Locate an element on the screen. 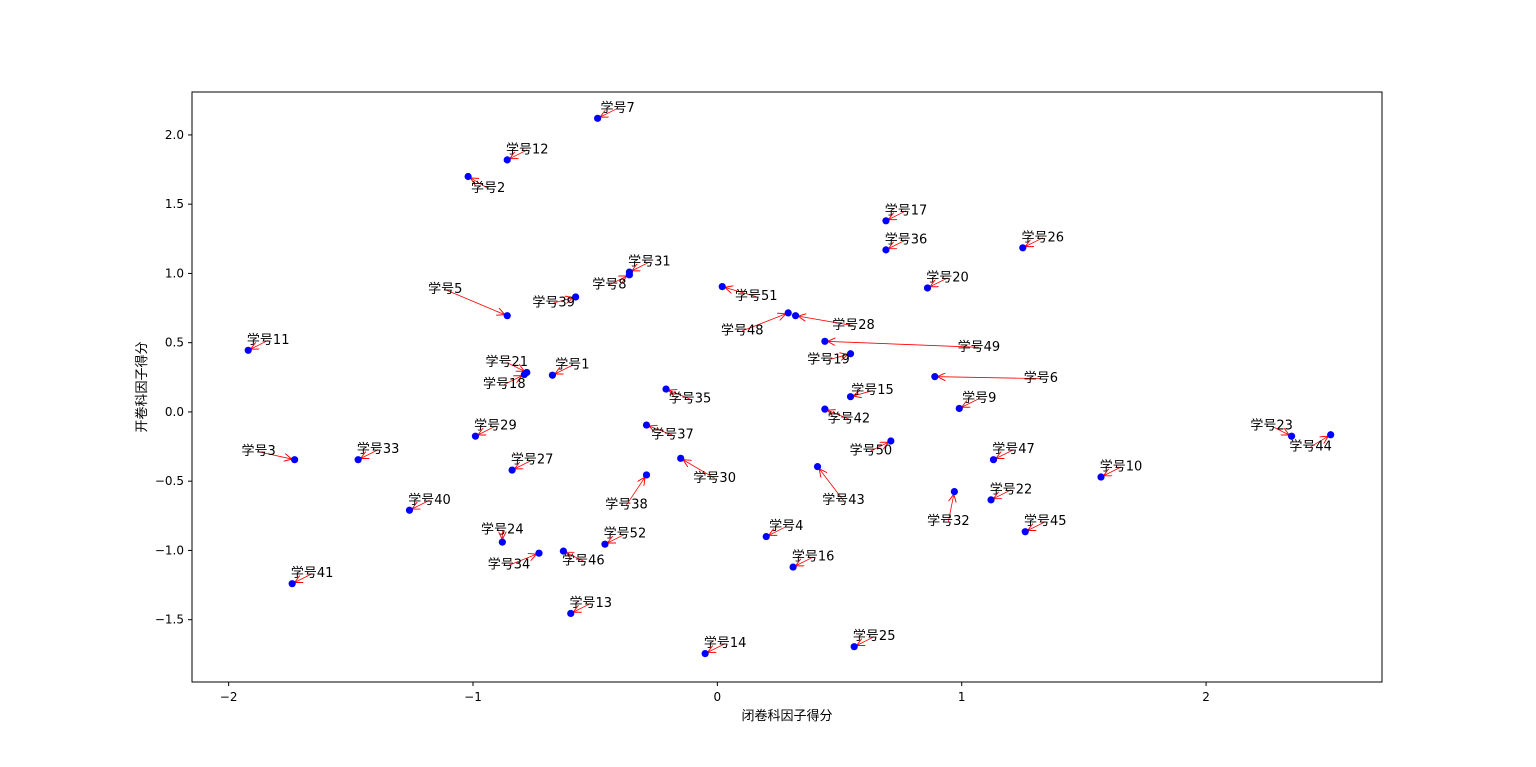  x-axis-ticks: −2 −1 0 1 2 is located at coordinates (715, 693).